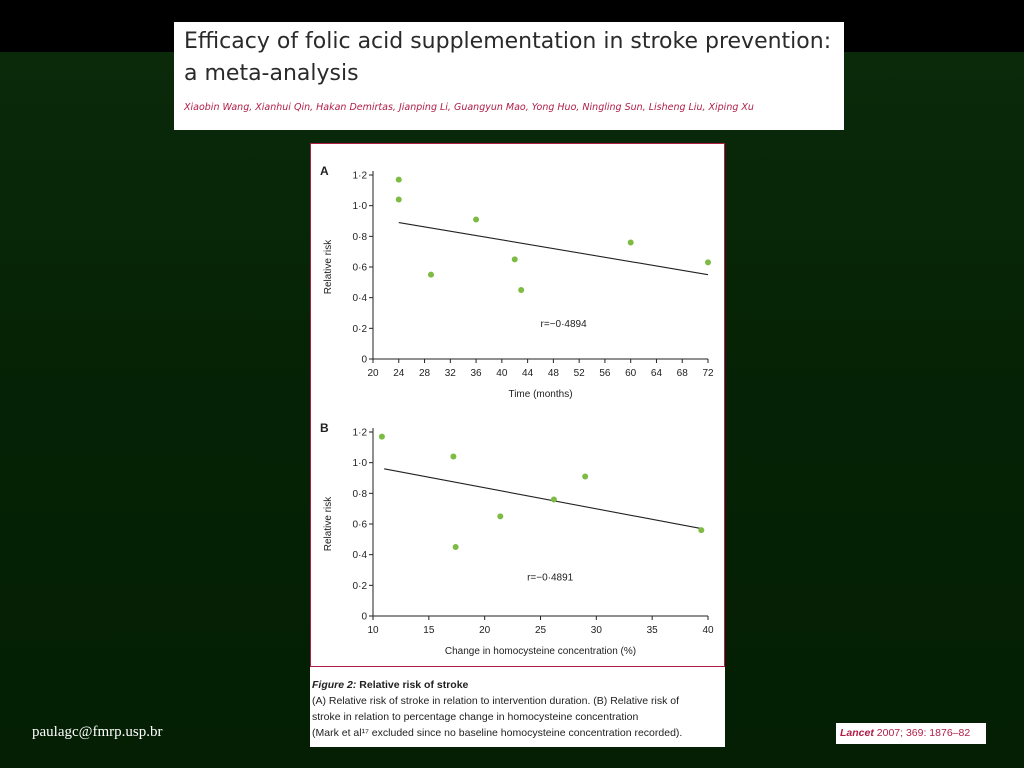  I want to click on panel-b-x-tick-label: 20, so click(485, 630).